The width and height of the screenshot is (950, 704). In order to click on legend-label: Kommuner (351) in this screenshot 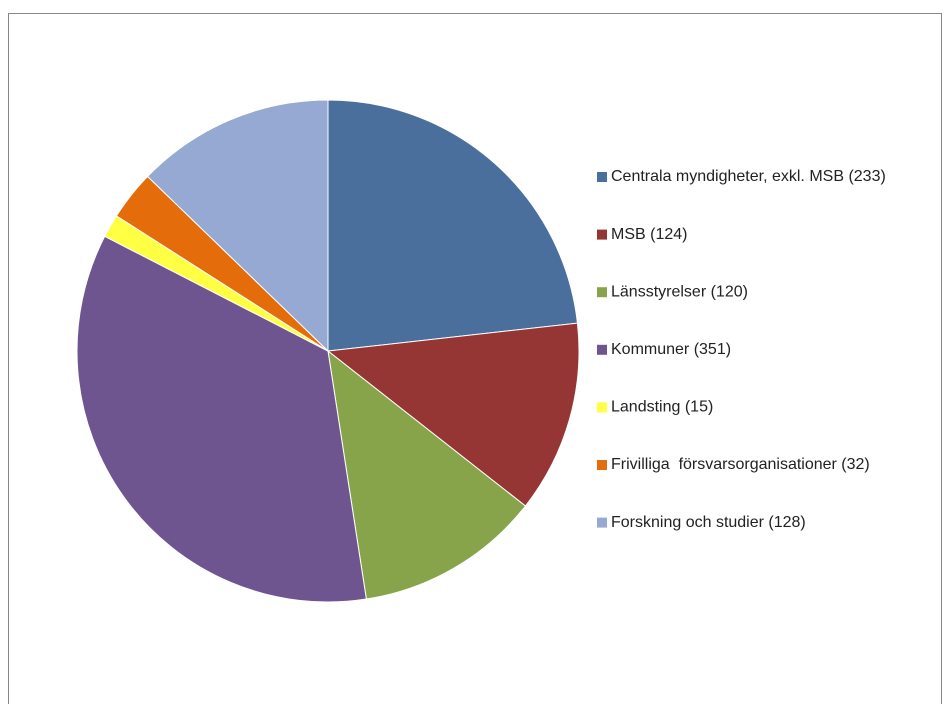, I will do `click(671, 349)`.